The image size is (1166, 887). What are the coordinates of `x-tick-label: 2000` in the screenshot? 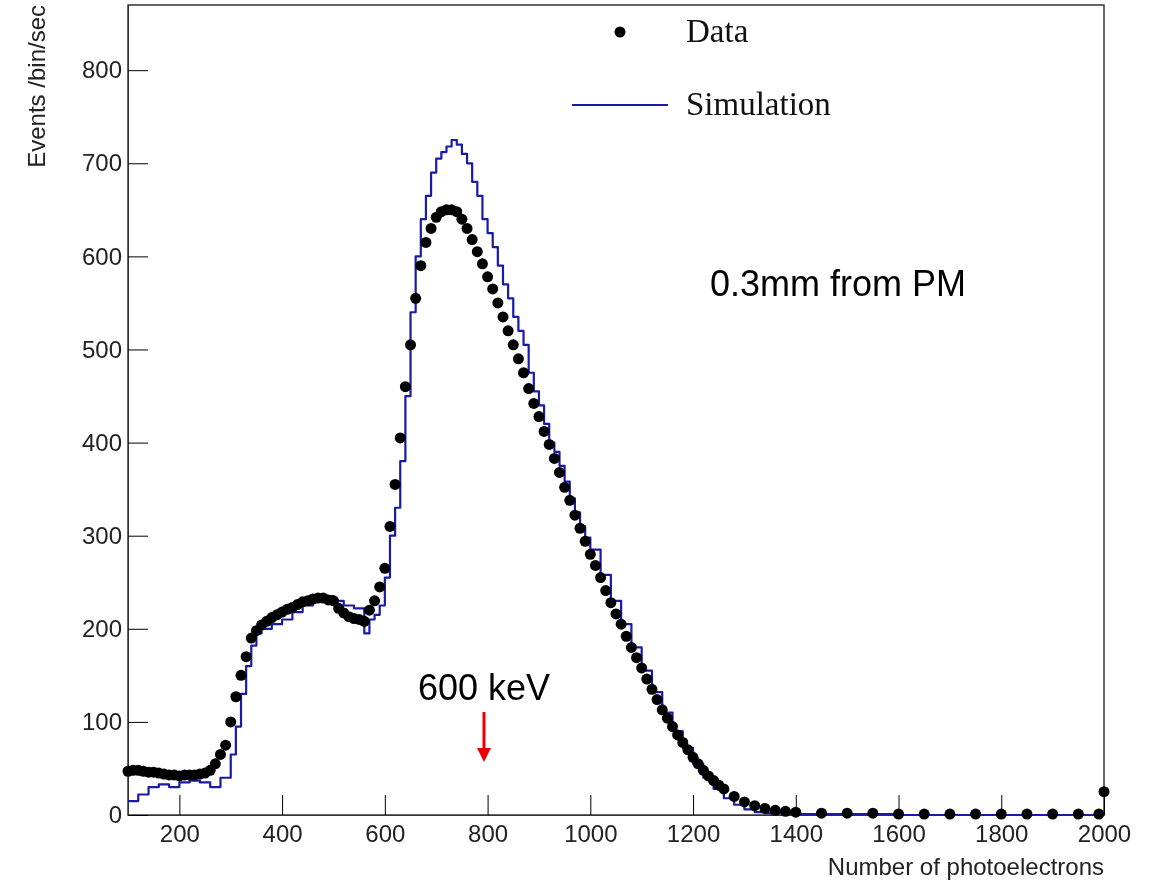 It's located at (1104, 834).